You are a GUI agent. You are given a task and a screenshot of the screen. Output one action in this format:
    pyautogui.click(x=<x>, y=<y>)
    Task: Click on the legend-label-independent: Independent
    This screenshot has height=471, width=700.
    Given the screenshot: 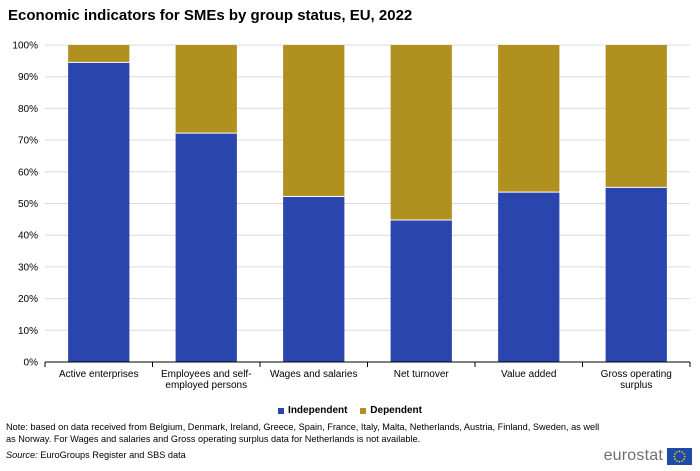 What is the action you would take?
    pyautogui.click(x=318, y=410)
    